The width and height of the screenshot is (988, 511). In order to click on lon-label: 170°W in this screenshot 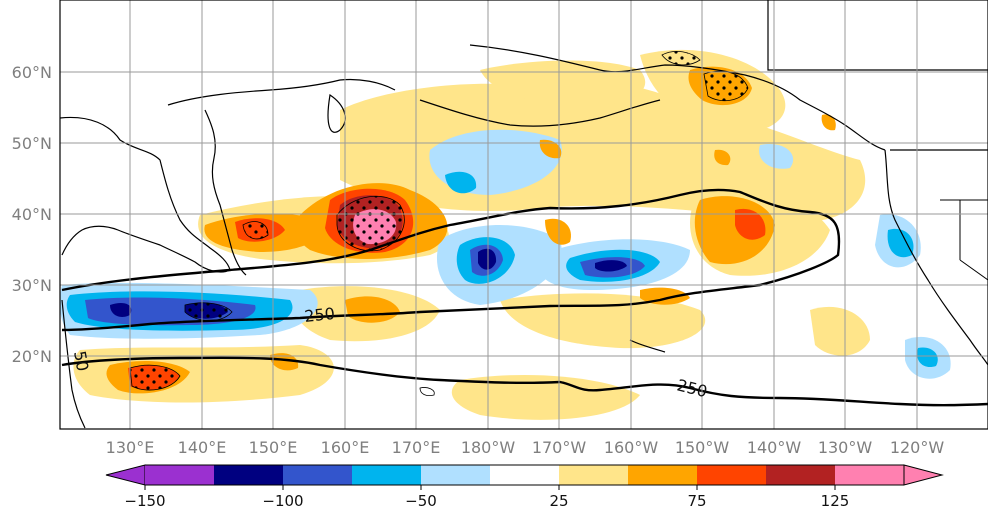, I will do `click(559, 447)`.